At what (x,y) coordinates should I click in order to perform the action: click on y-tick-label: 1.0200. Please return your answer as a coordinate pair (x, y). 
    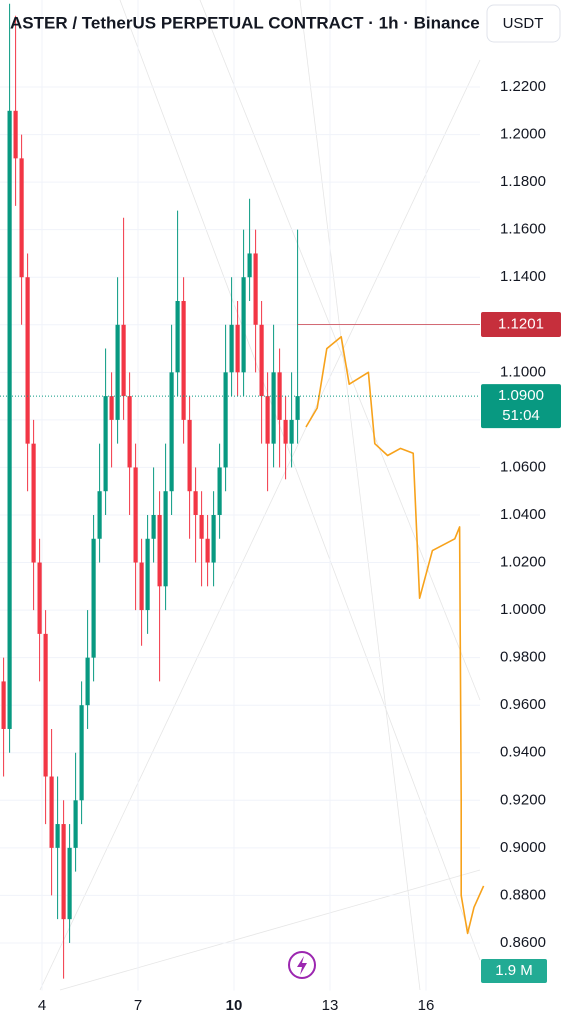
    Looking at the image, I should click on (523, 562).